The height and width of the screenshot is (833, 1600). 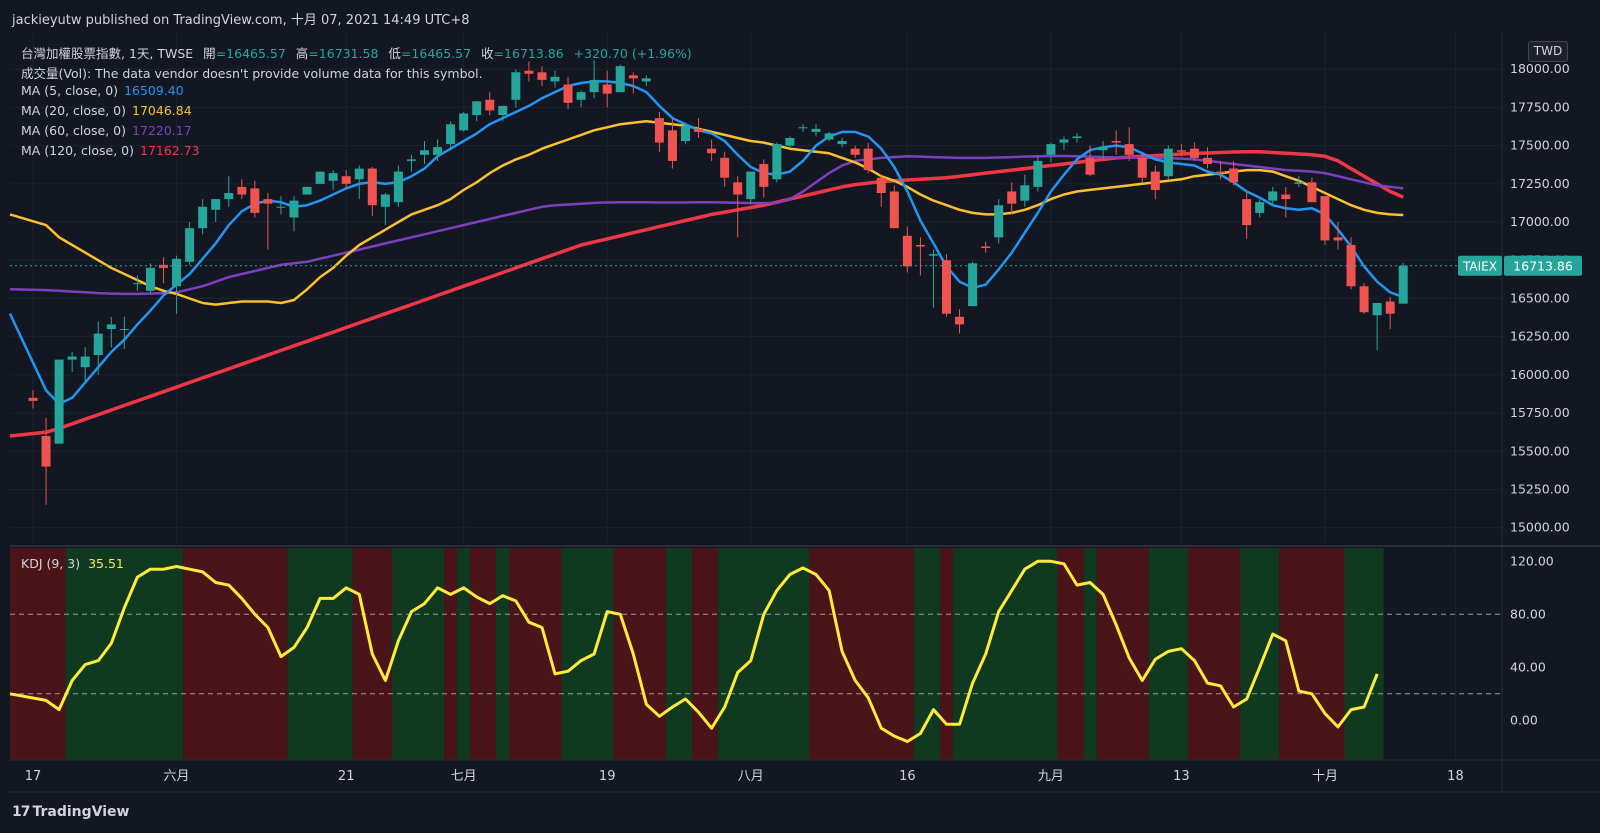 I want to click on ma20-value: 17046.84, so click(x=162, y=110).